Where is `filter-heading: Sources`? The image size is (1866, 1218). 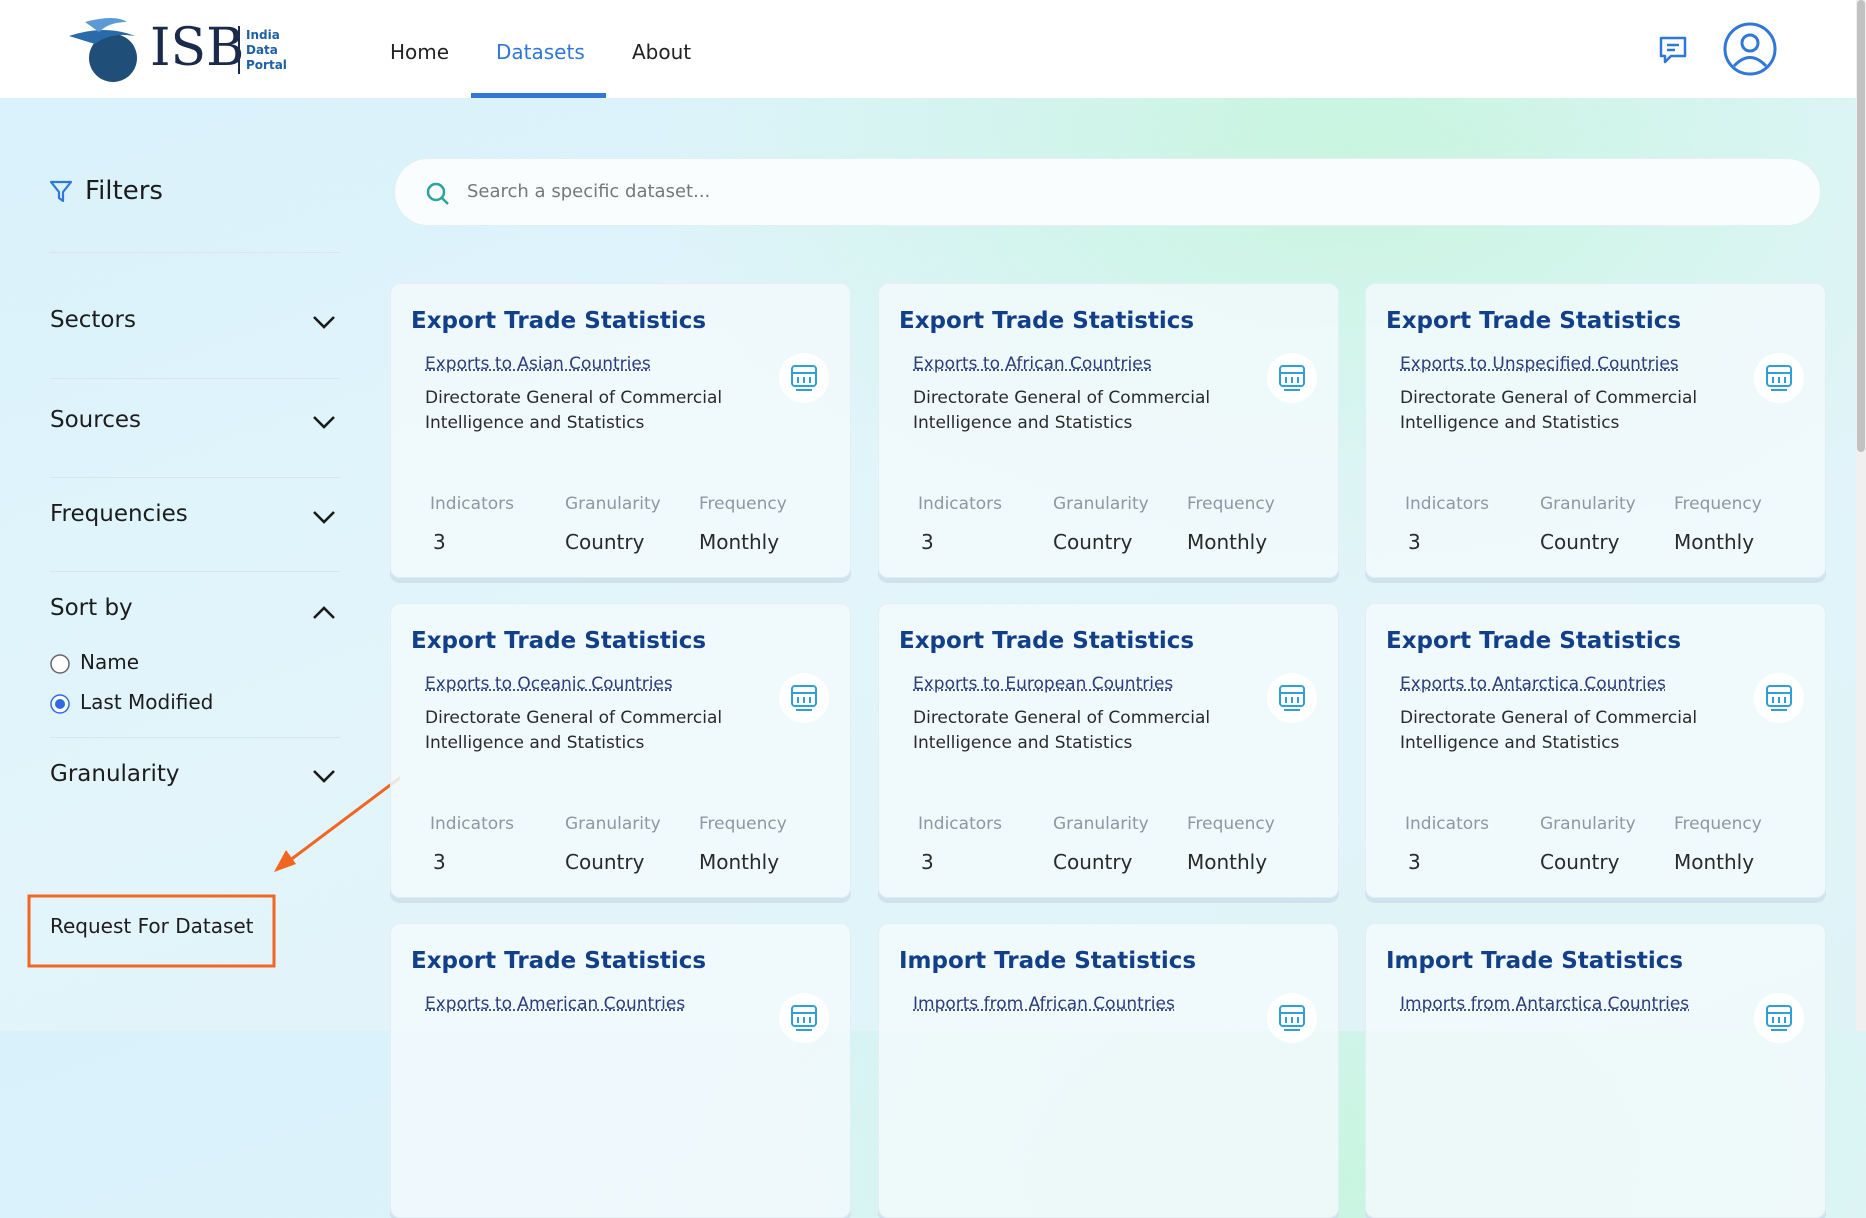 filter-heading: Sources is located at coordinates (95, 420).